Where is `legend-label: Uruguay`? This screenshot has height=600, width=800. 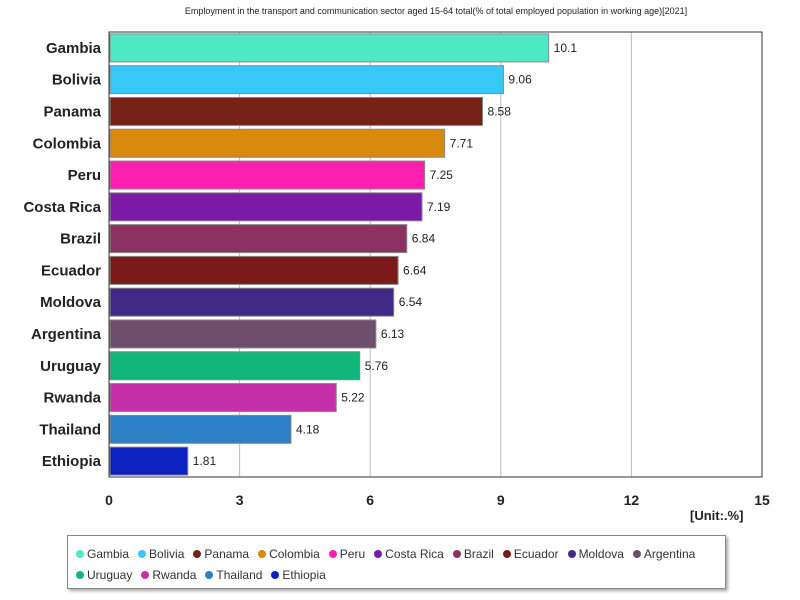
legend-label: Uruguay is located at coordinates (110, 574).